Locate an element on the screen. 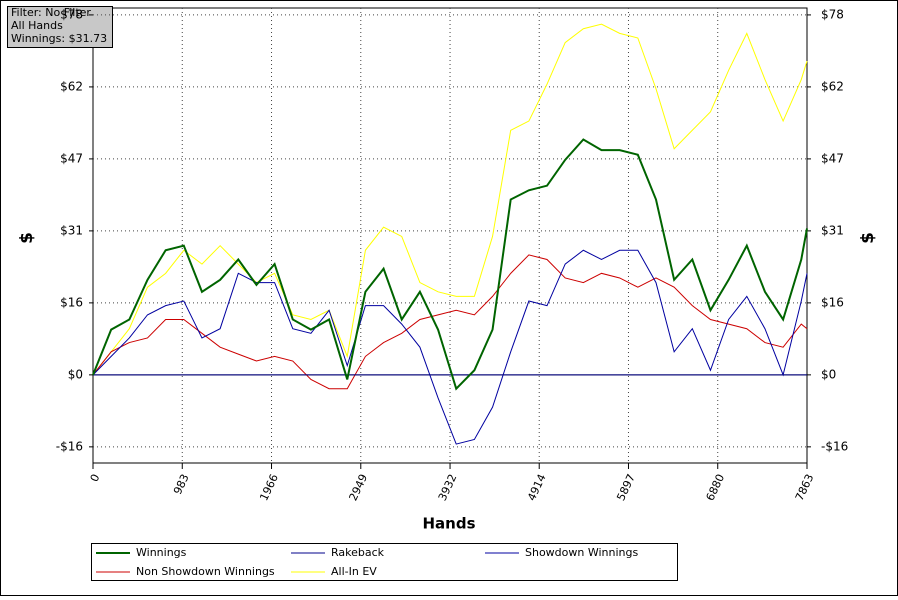  legend-label: Non Showdown Winnings is located at coordinates (205, 571).